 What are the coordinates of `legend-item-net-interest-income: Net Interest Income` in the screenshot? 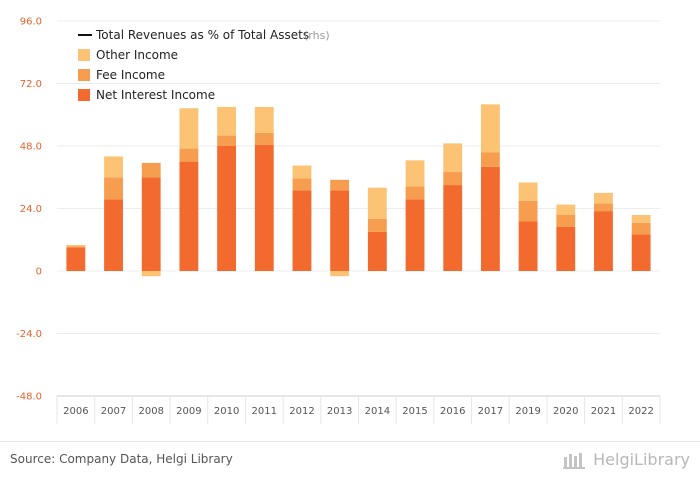 It's located at (146, 95).